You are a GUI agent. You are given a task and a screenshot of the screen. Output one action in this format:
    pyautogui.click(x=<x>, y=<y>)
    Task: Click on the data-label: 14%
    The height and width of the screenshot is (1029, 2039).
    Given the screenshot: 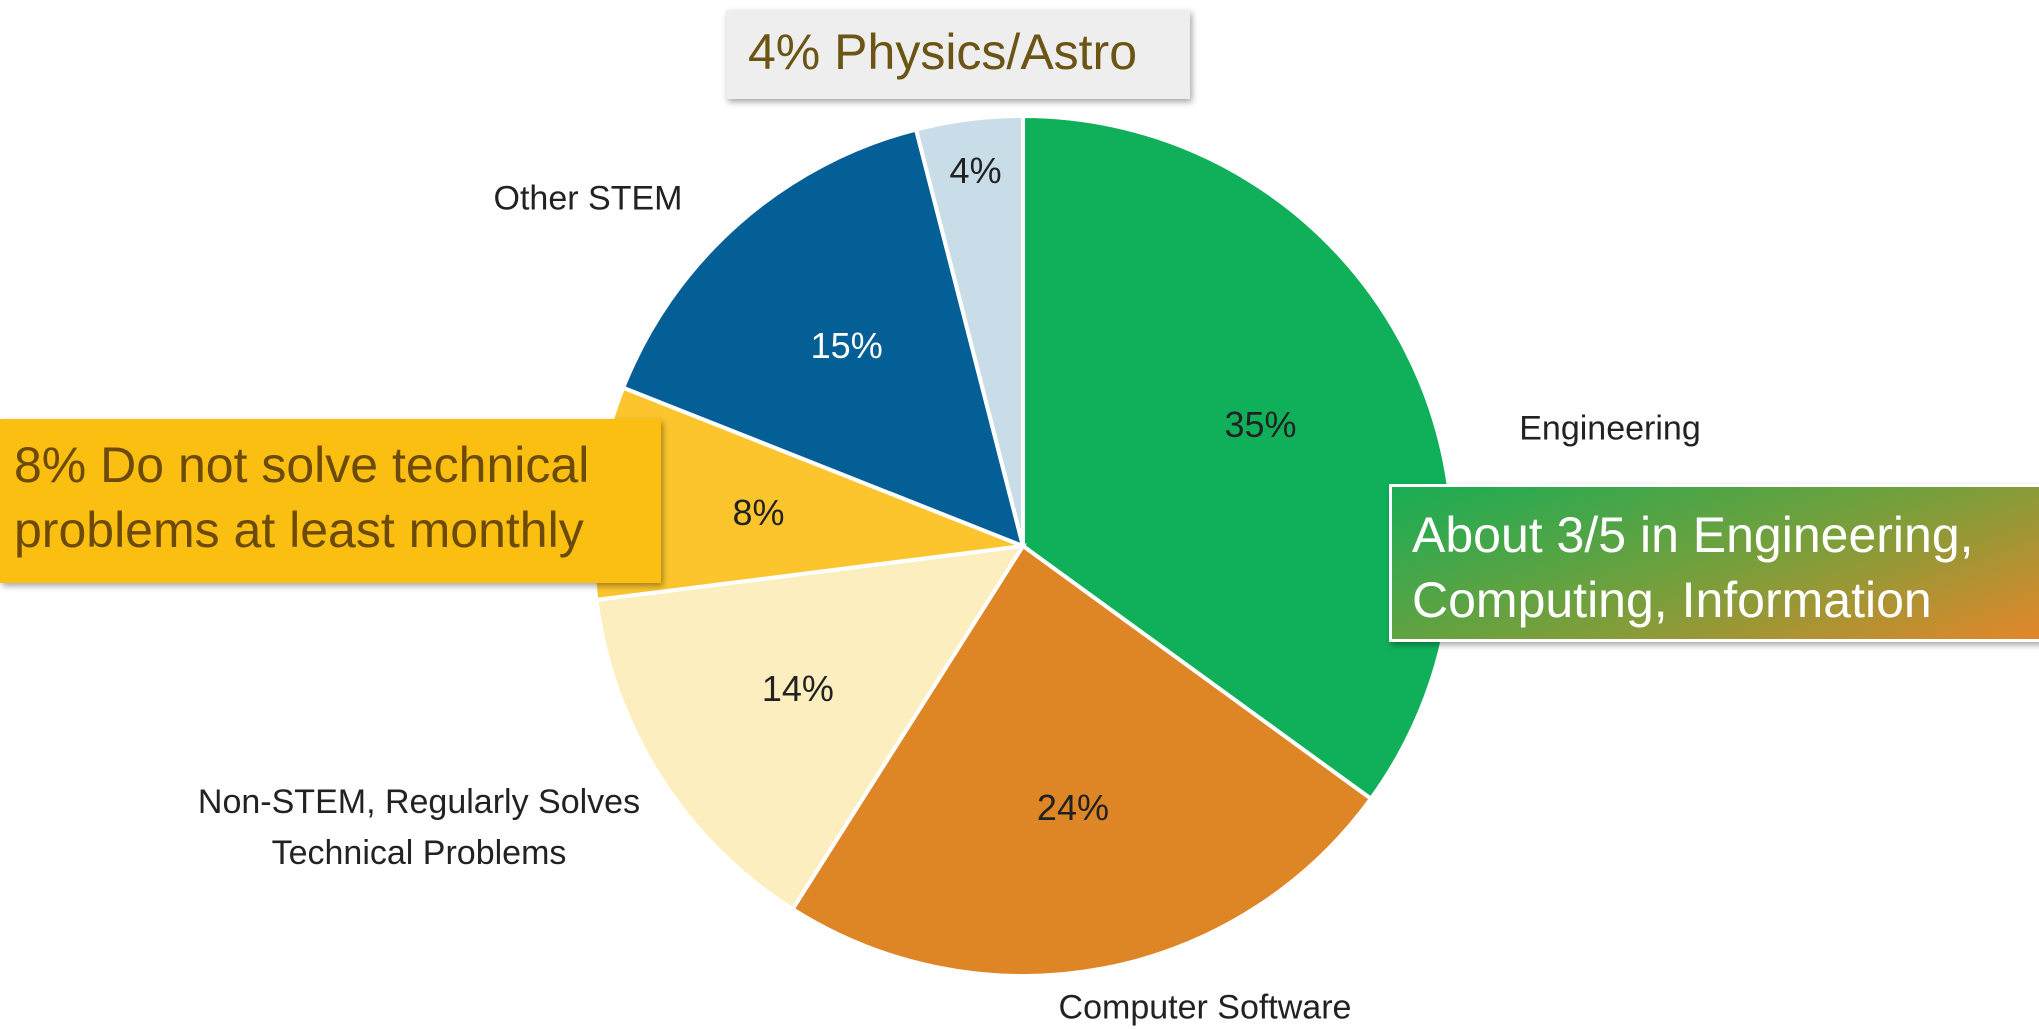 What is the action you would take?
    pyautogui.click(x=797, y=688)
    